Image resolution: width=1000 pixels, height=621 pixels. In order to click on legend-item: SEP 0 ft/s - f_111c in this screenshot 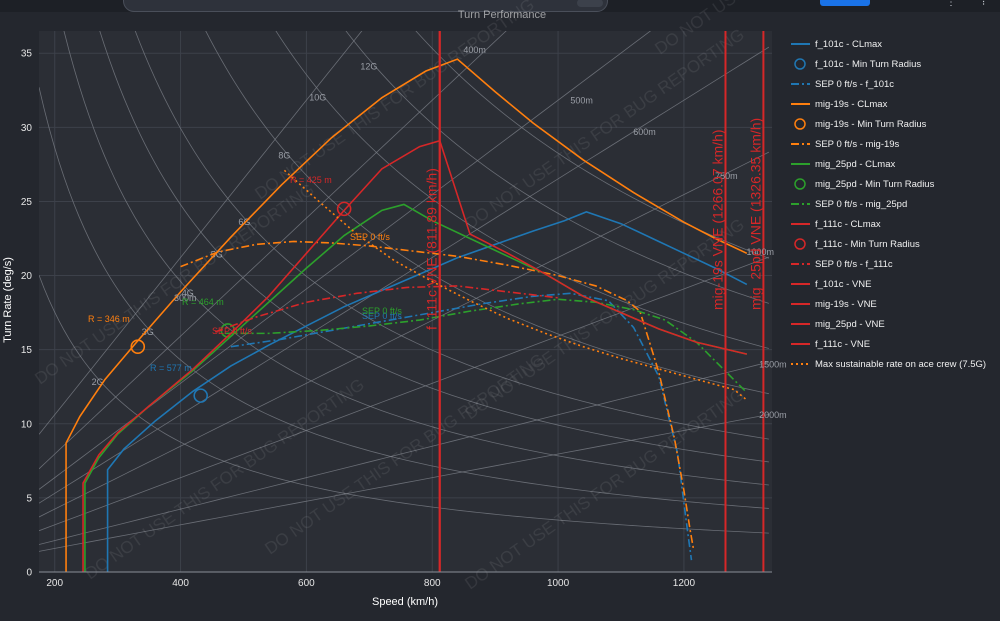, I will do `click(842, 264)`.